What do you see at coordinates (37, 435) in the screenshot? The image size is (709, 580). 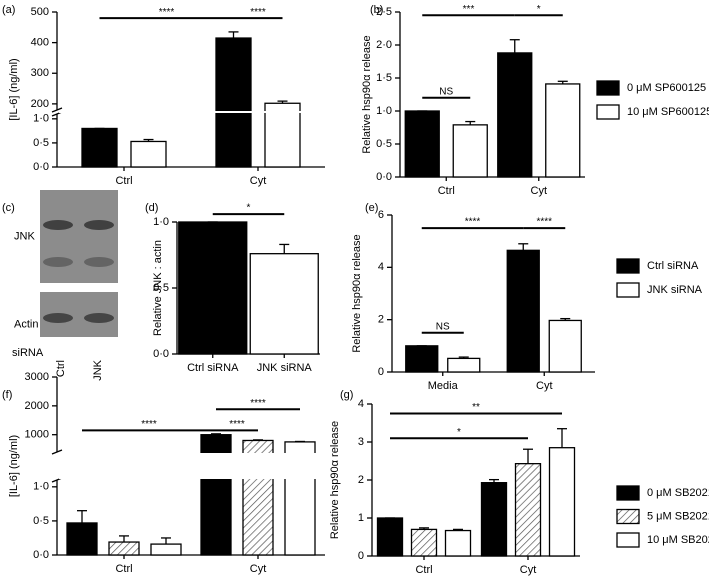 I see `y-tick-label: 1000` at bounding box center [37, 435].